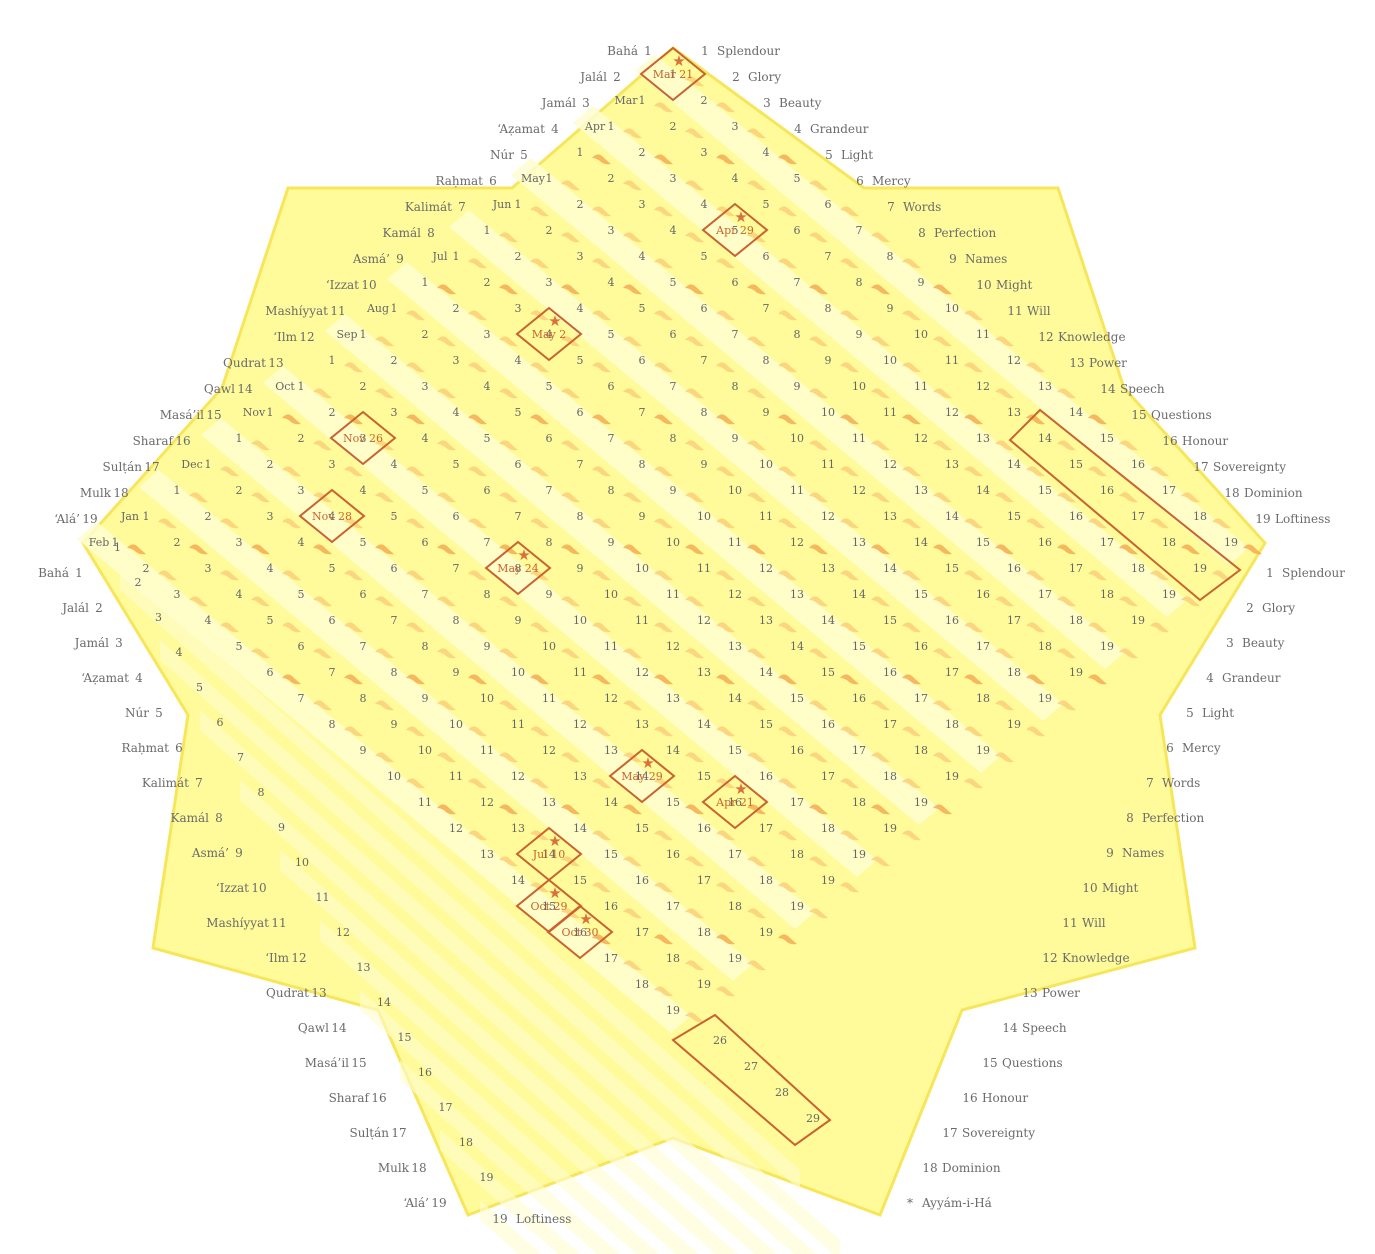  I want to click on day-number: 15, so click(549, 906).